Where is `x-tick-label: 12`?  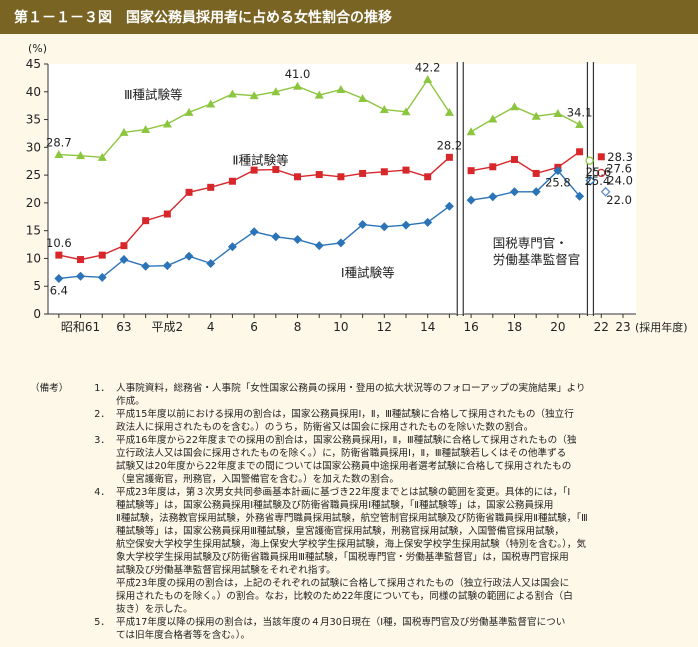
x-tick-label: 12 is located at coordinates (384, 327).